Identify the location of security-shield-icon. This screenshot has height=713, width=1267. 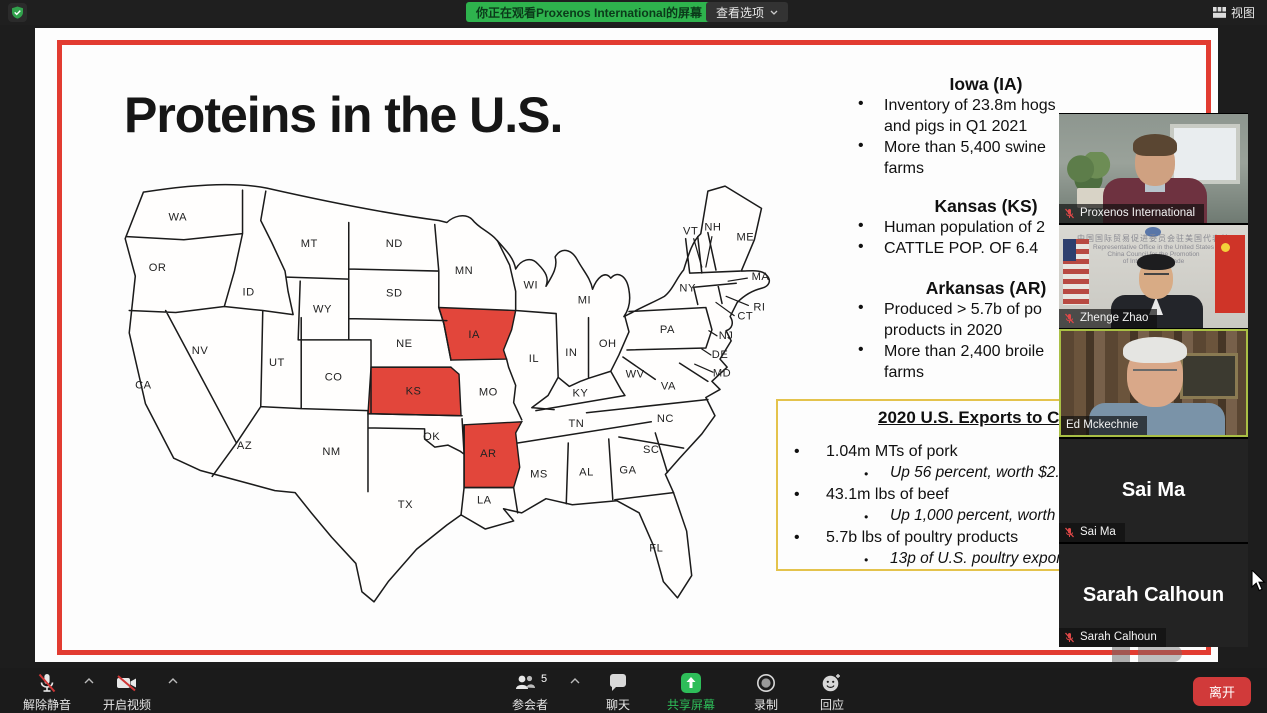
(17, 12).